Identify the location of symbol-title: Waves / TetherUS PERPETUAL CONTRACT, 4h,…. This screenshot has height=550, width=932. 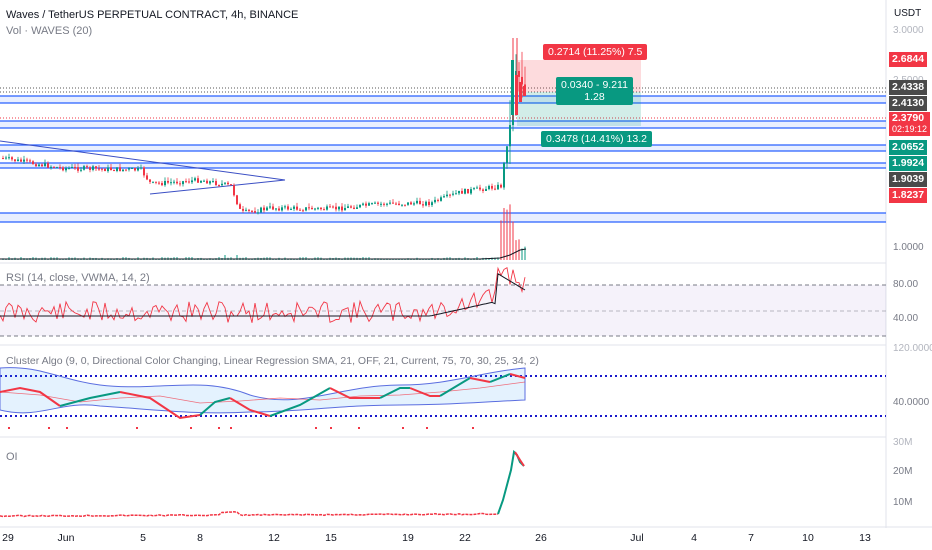
(152, 15).